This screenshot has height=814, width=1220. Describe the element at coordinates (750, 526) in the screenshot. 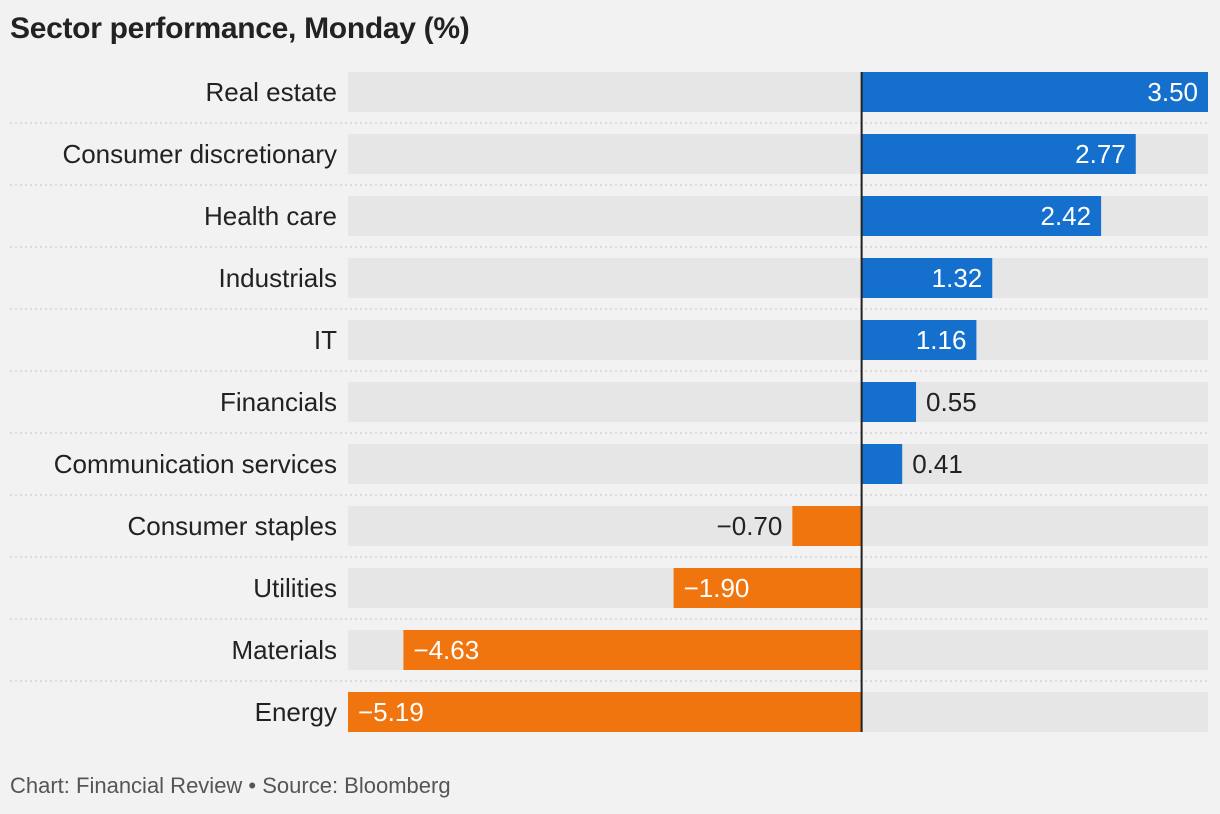

I see `value-label: −0.70` at that location.